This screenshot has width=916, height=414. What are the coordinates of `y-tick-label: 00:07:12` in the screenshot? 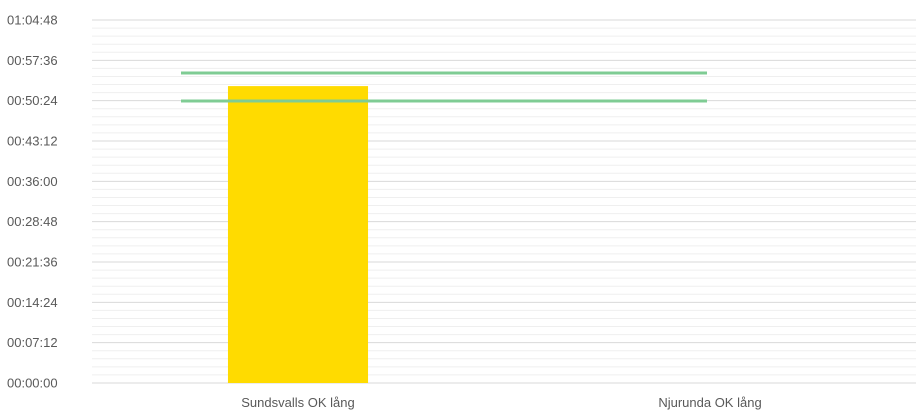 It's located at (32, 342).